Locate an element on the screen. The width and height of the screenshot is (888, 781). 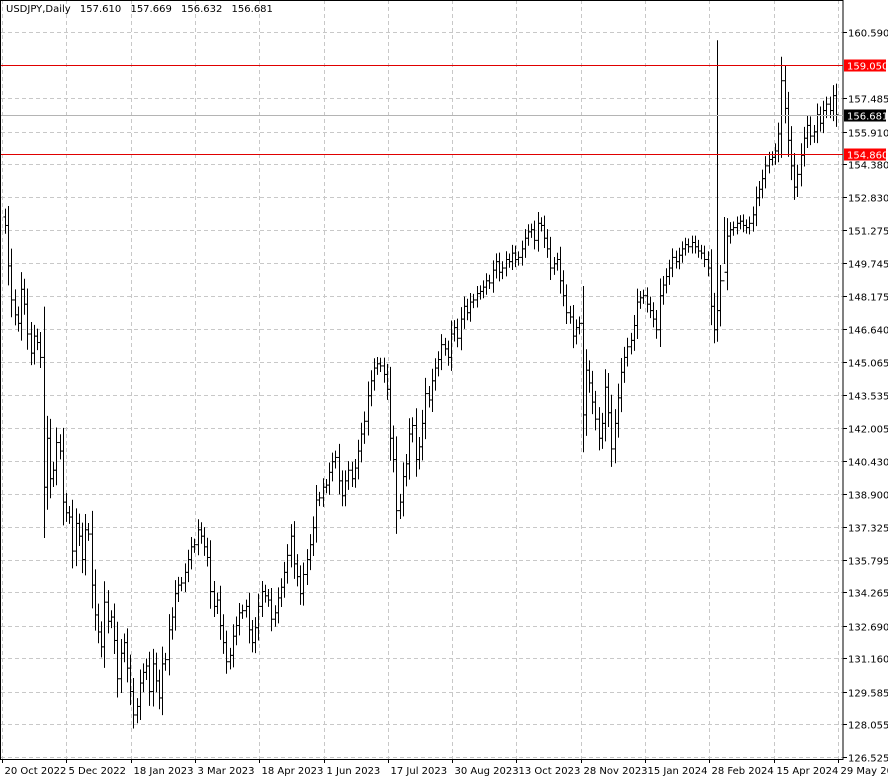
x-tick-label: 18 Apr 2023 is located at coordinates (293, 771).